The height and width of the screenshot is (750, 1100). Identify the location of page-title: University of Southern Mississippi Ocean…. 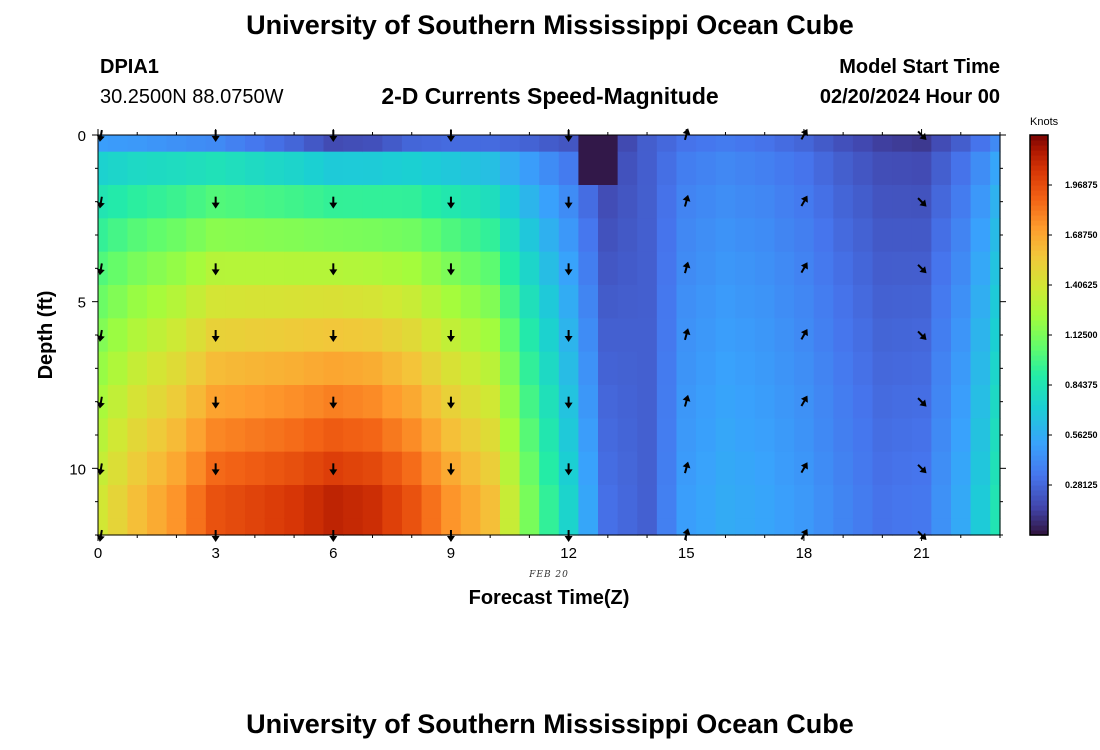
(550, 25).